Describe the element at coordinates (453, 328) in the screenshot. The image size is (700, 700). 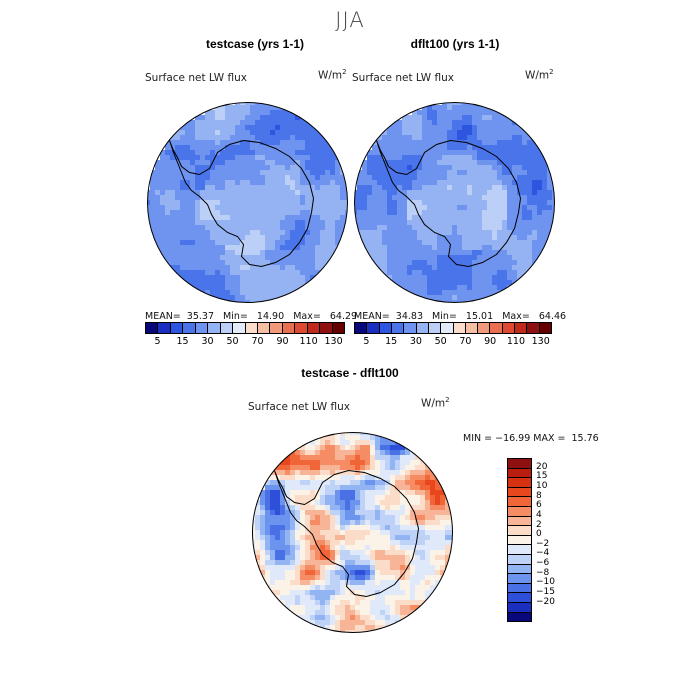
I see `right-colorbar` at that location.